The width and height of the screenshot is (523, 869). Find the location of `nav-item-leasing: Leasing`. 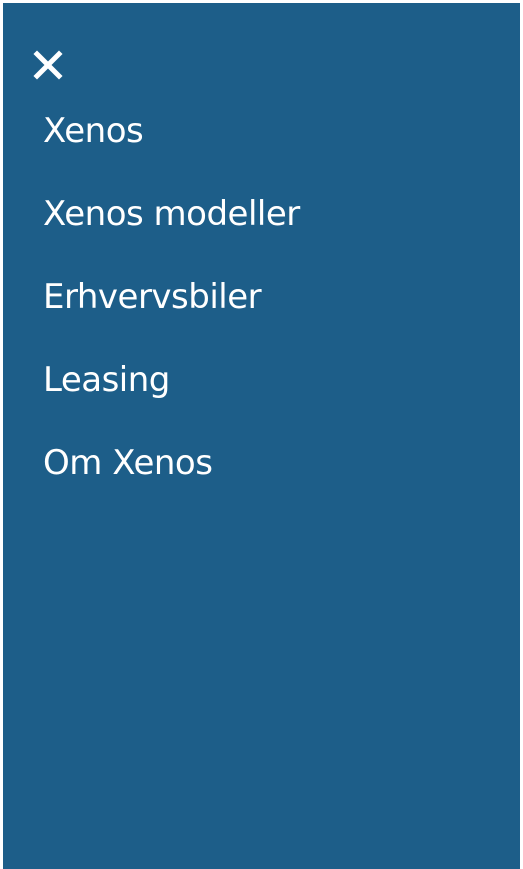

nav-item-leasing: Leasing is located at coordinates (261, 396).